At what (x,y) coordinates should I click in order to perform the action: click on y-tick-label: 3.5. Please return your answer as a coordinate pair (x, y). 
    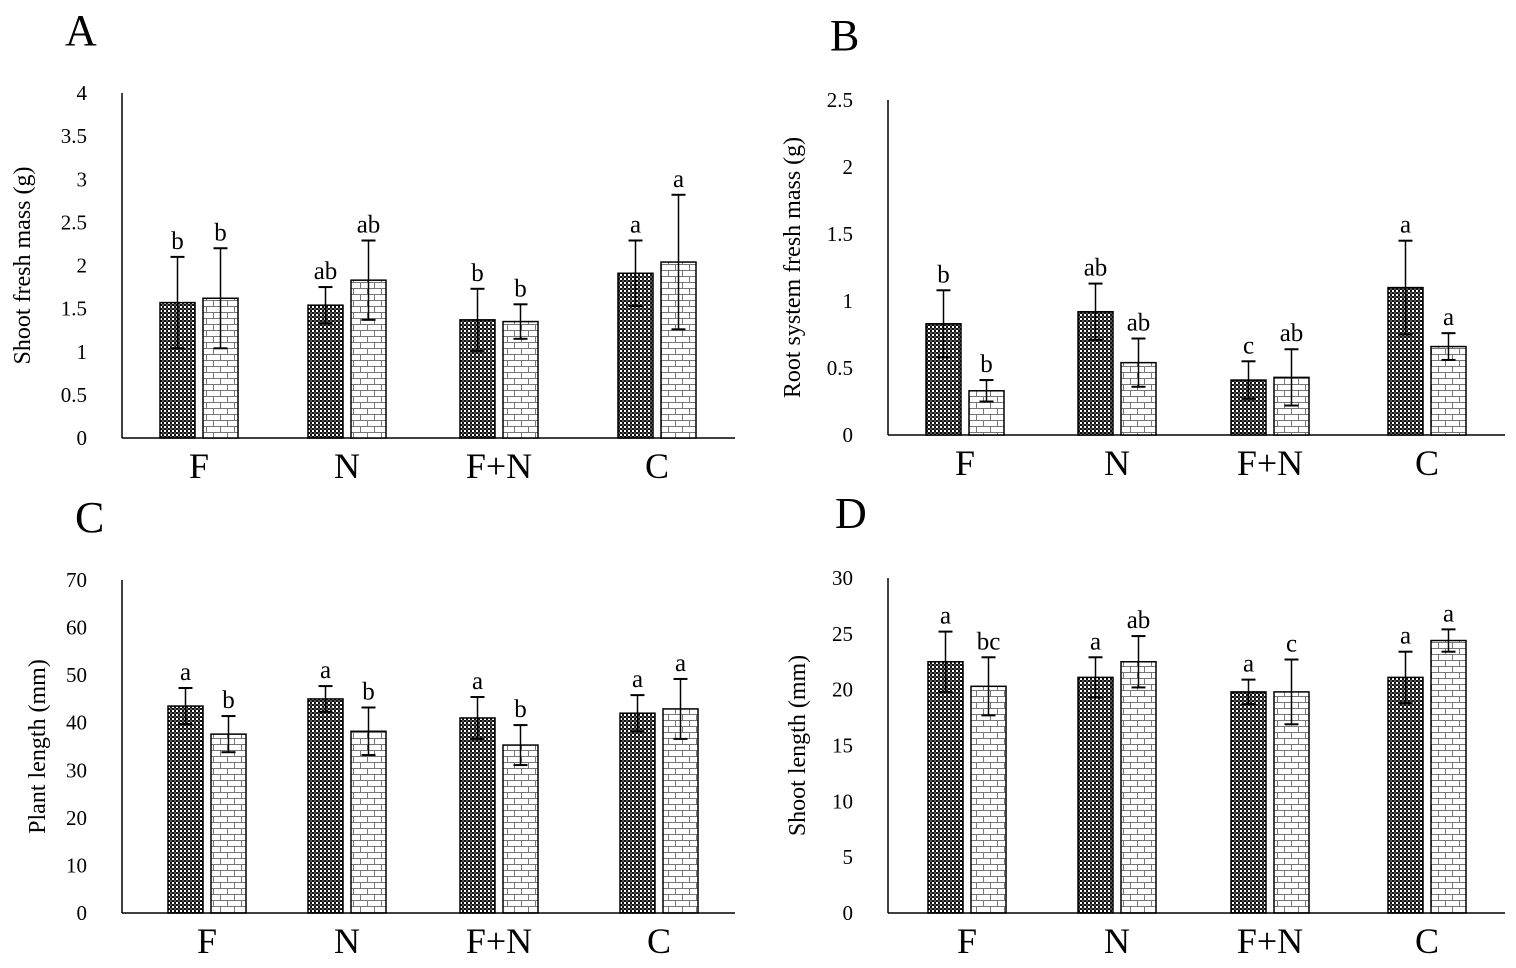
    Looking at the image, I should click on (74, 136).